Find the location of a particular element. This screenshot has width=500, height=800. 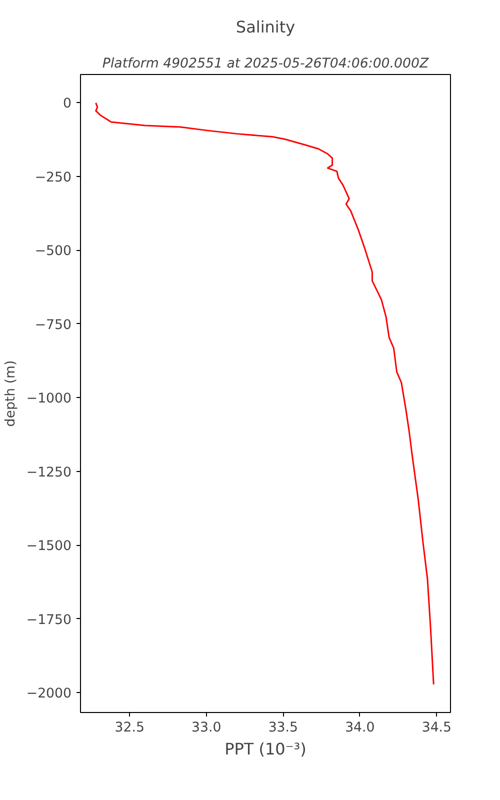

y-tick-label: −1750 is located at coordinates (49, 620).